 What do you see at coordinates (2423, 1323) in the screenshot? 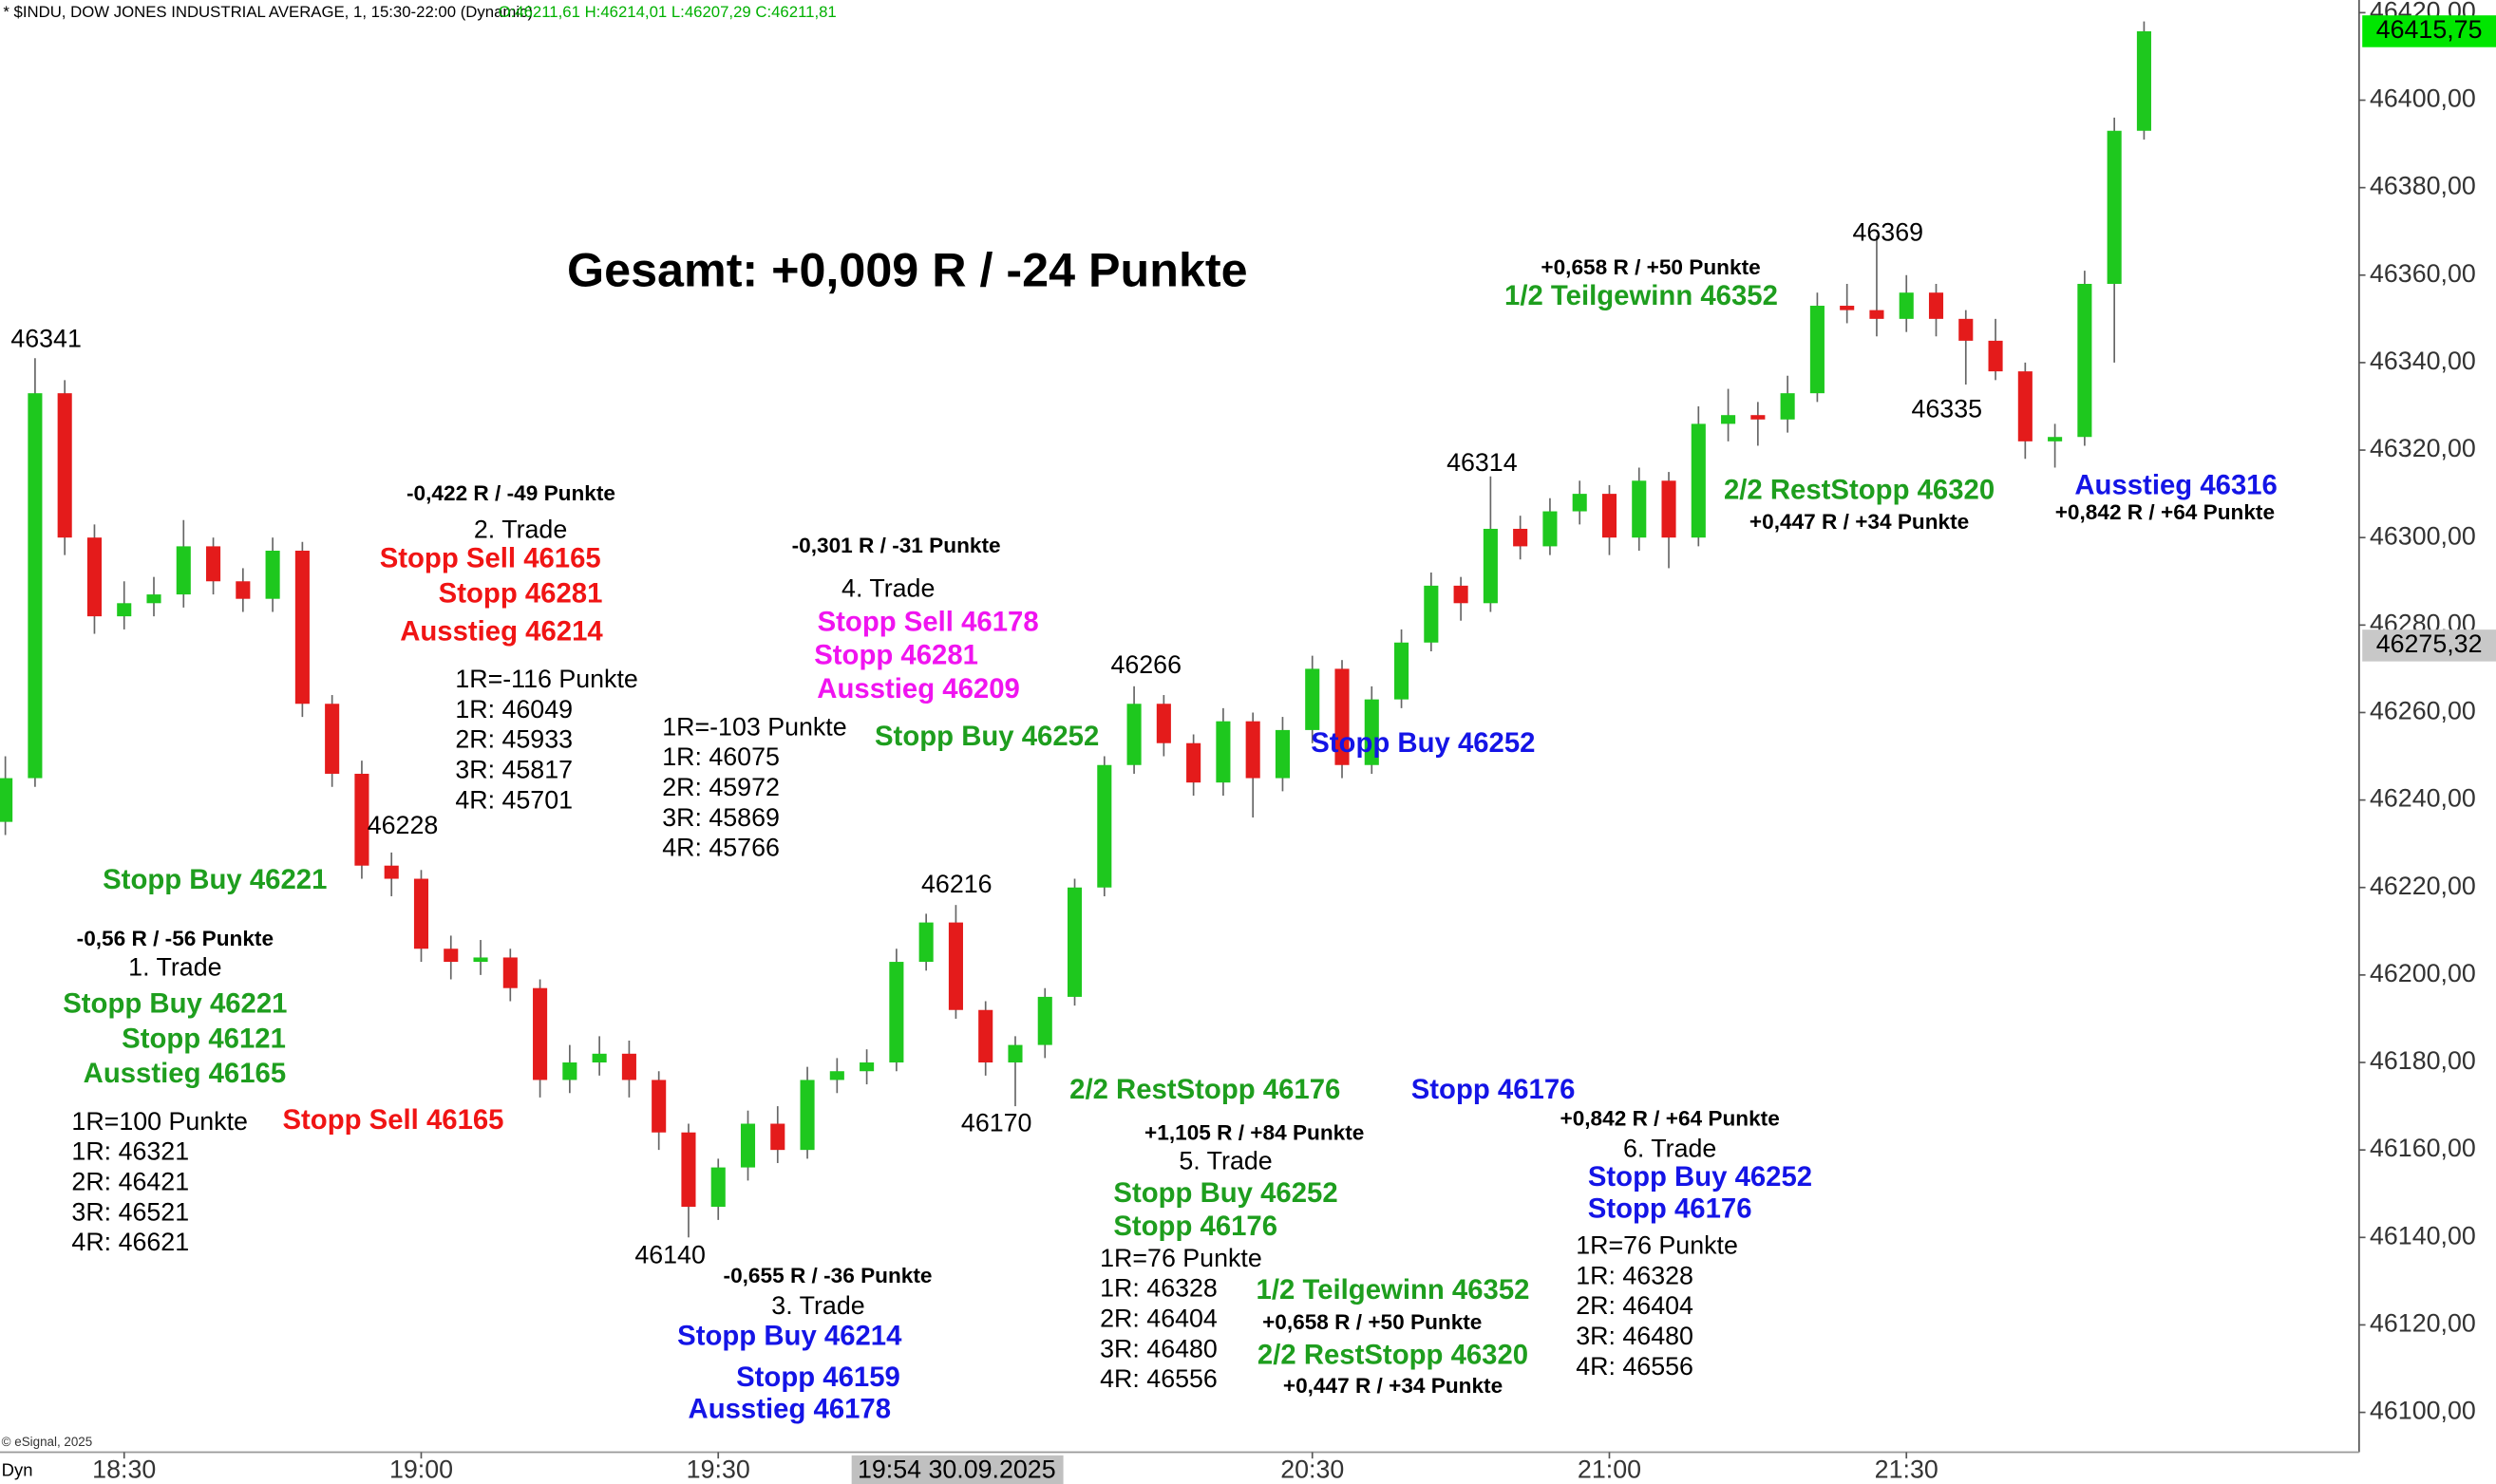
I see `y-tick-label: 46120,00` at bounding box center [2423, 1323].